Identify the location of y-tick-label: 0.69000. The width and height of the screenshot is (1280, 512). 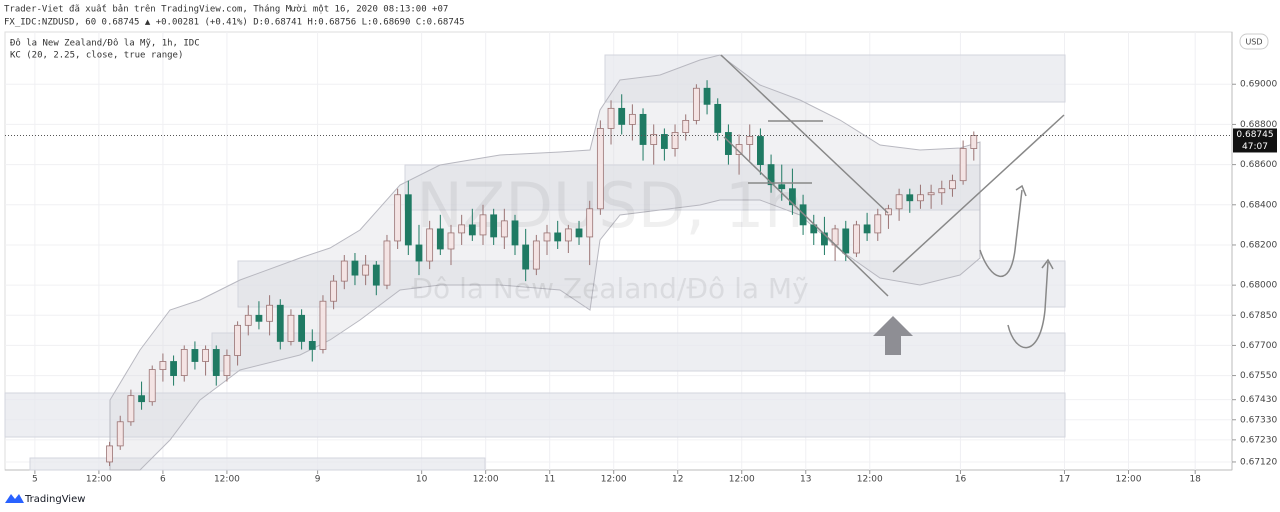
(1258, 85).